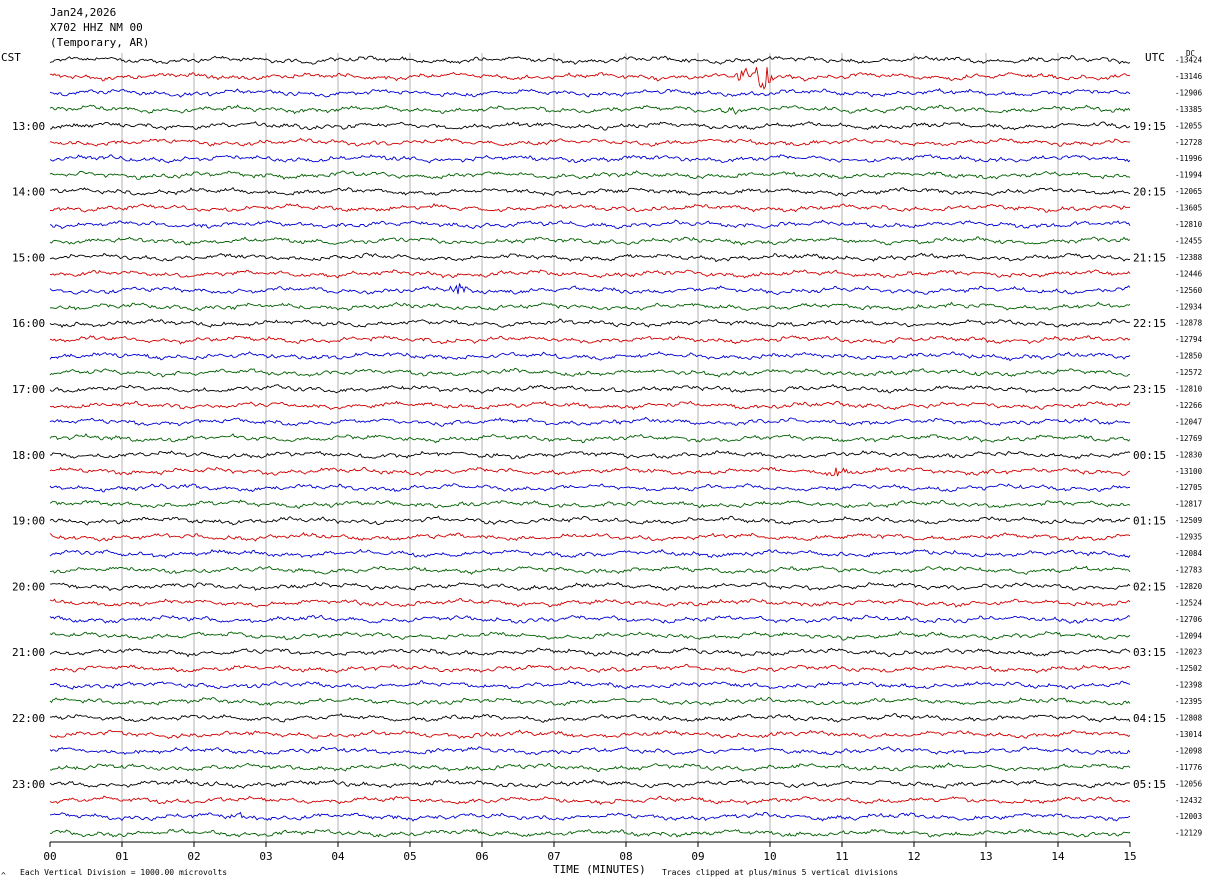 This screenshot has height=886, width=1210. Describe the element at coordinates (913, 856) in the screenshot. I see `x-tick-label: 12` at that location.